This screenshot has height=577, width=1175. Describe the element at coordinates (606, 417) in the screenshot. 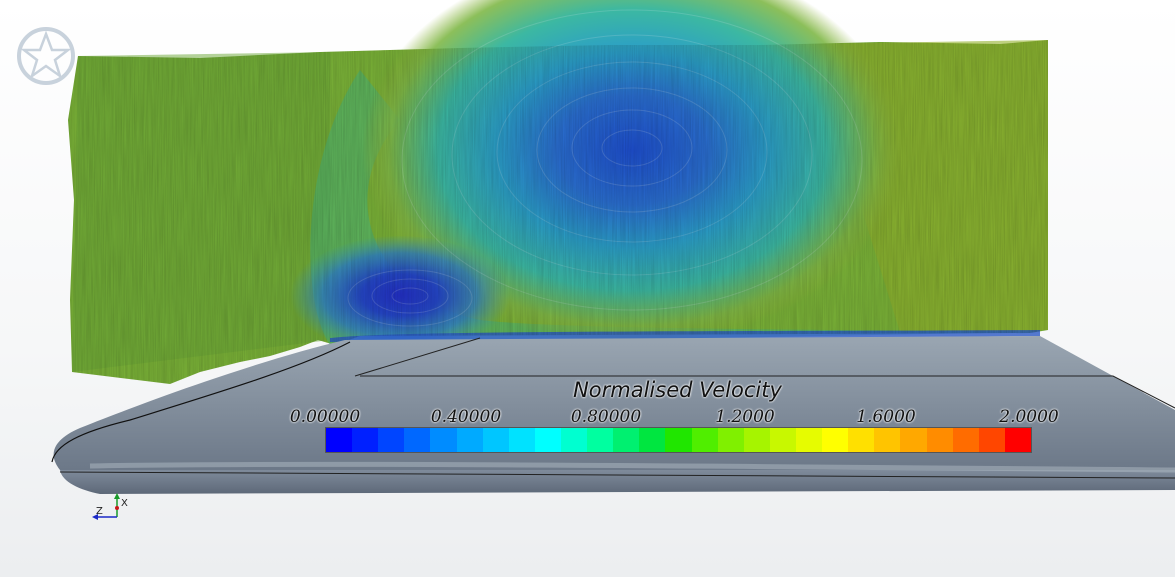

I see `legend-tick: 0.80000` at that location.